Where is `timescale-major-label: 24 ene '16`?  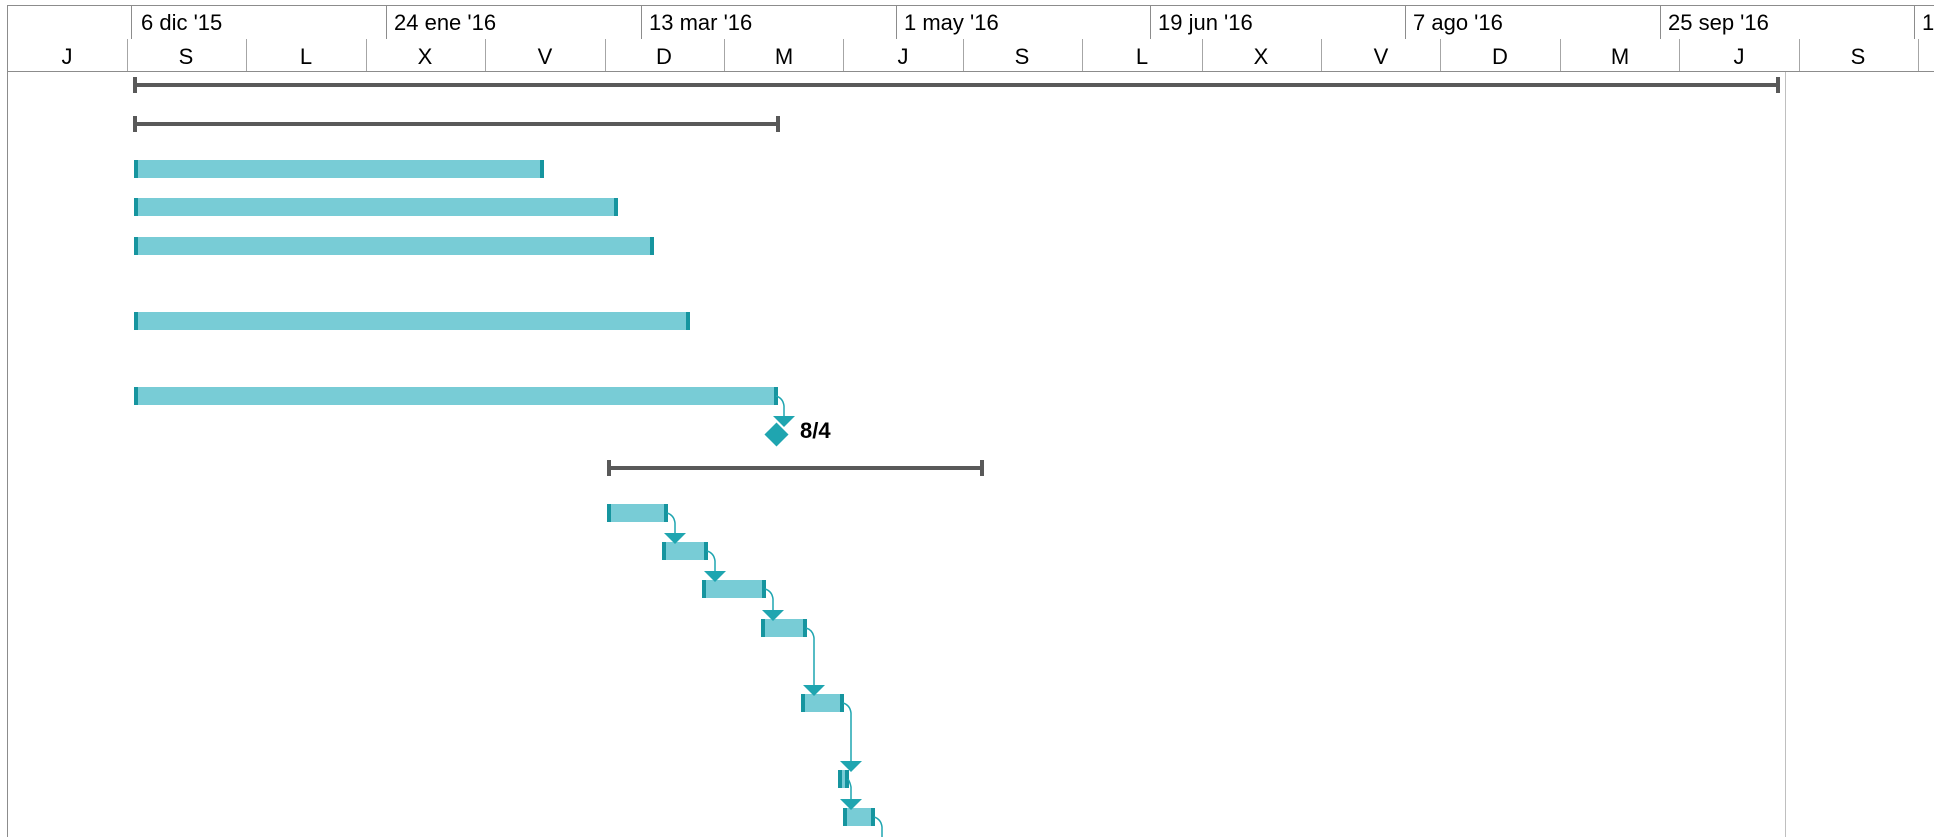 timescale-major-label: 24 ene '16 is located at coordinates (445, 22).